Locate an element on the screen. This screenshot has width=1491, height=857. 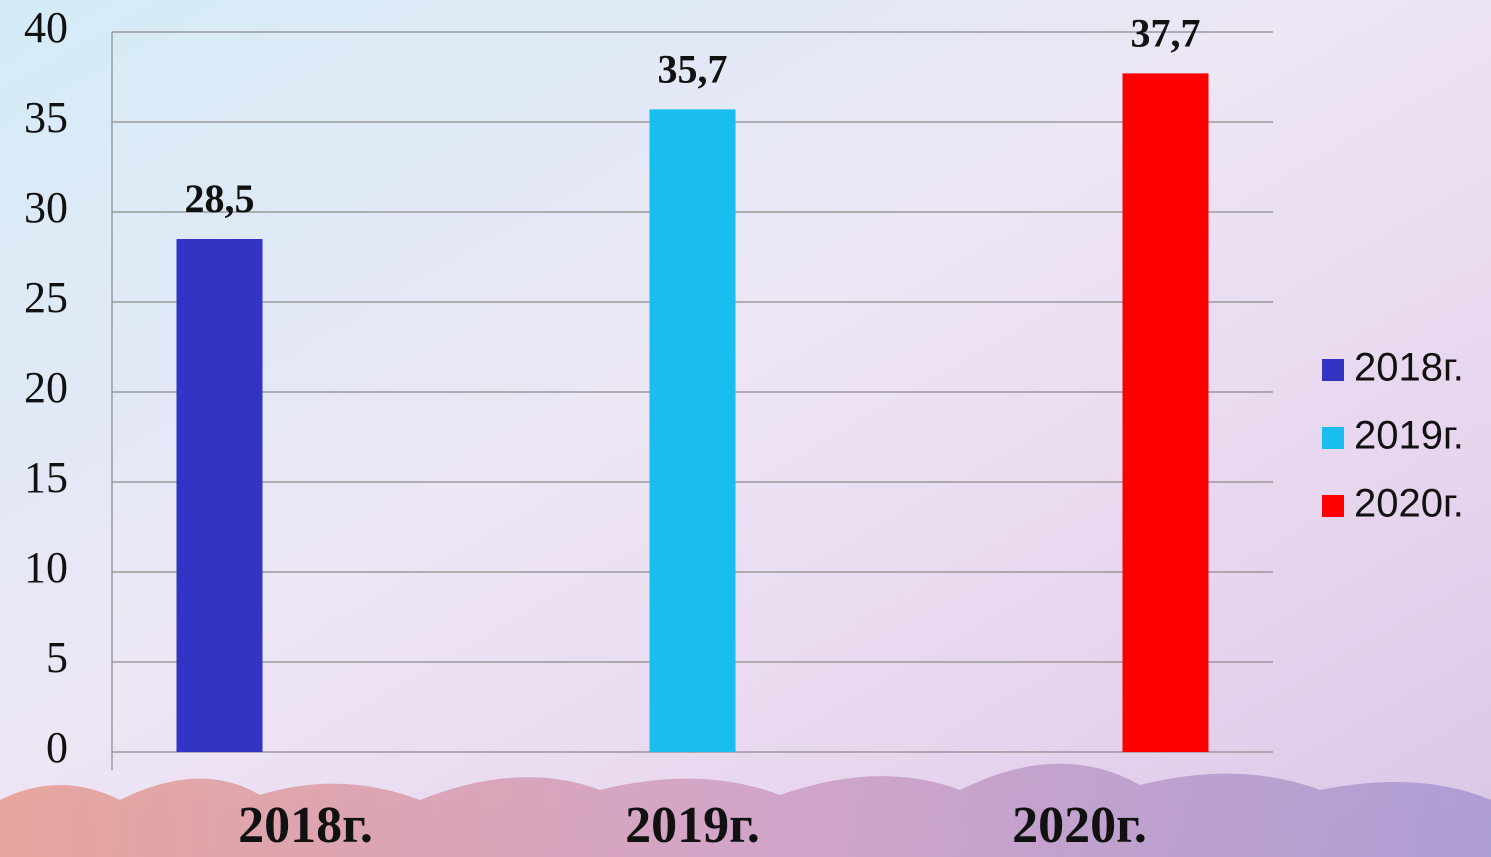
y-tick-label: 25 is located at coordinates (46, 297).